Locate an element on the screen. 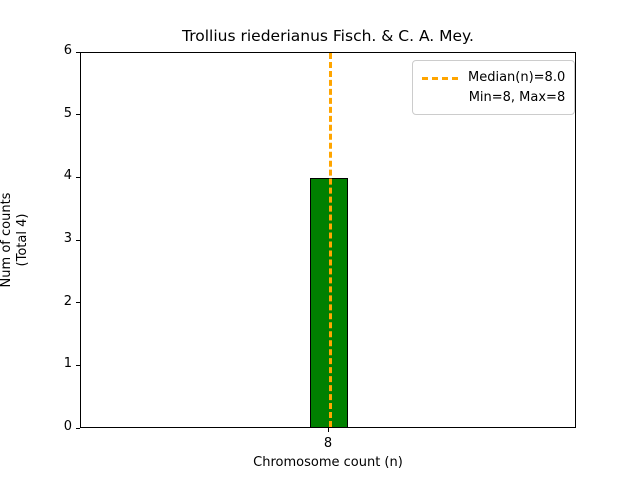 The height and width of the screenshot is (480, 640). median-line is located at coordinates (330, 240).